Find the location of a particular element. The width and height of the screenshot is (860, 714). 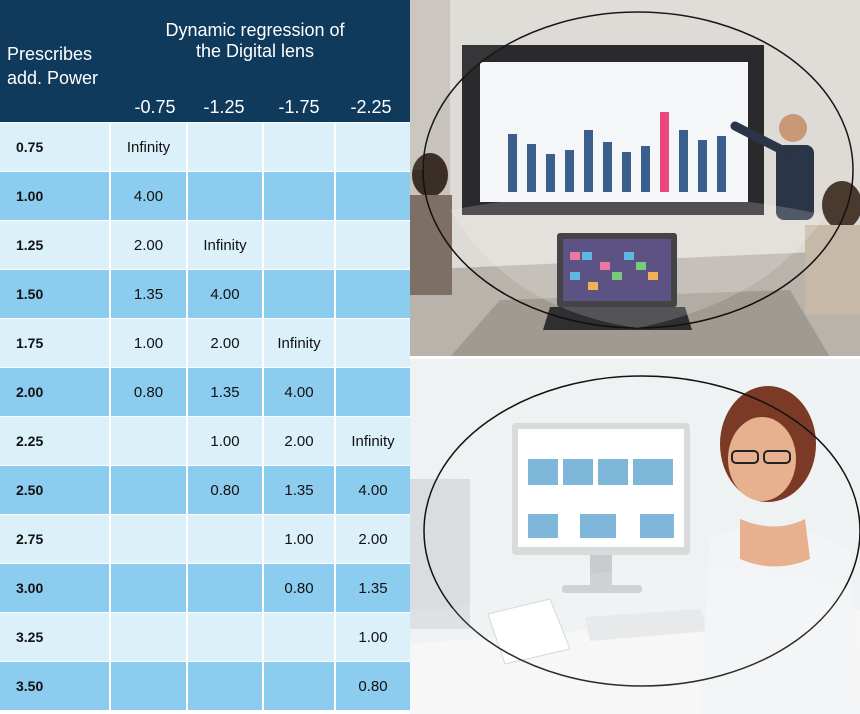

table-row: 0.75 Infinity is located at coordinates (205, 146).